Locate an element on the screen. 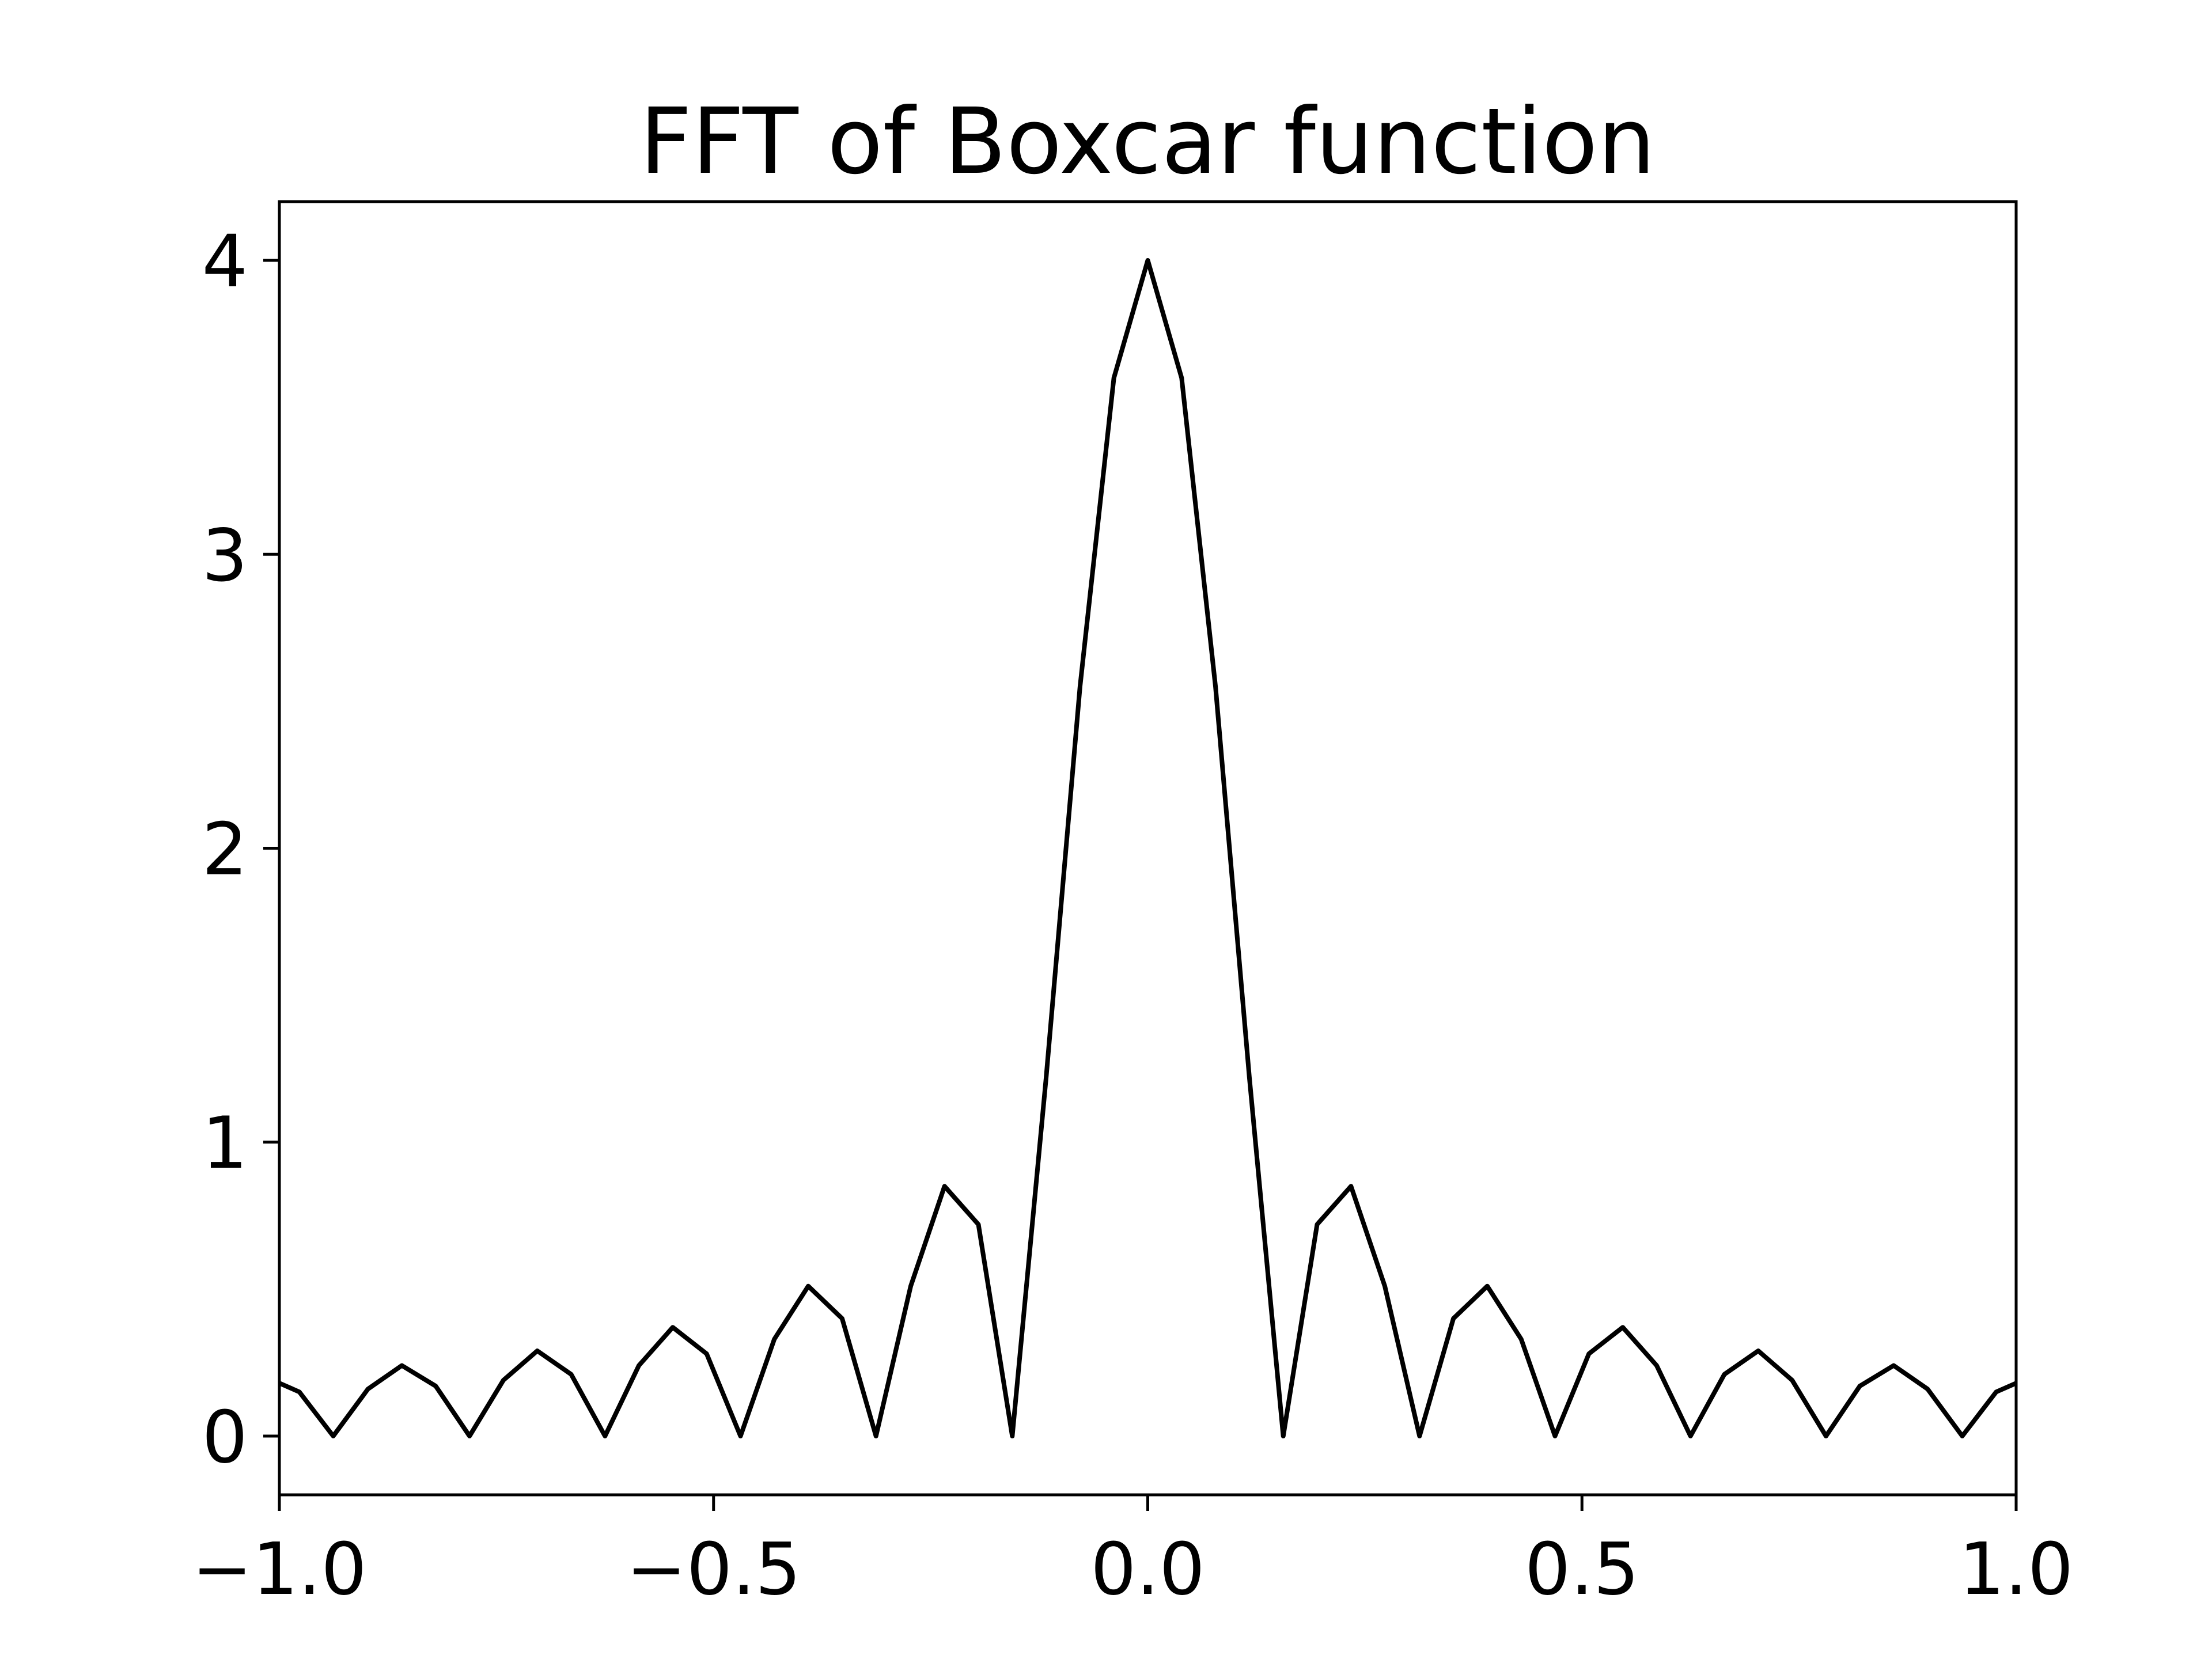 The height and width of the screenshot is (1659, 2212). y-tick-label: 3 is located at coordinates (225, 555).